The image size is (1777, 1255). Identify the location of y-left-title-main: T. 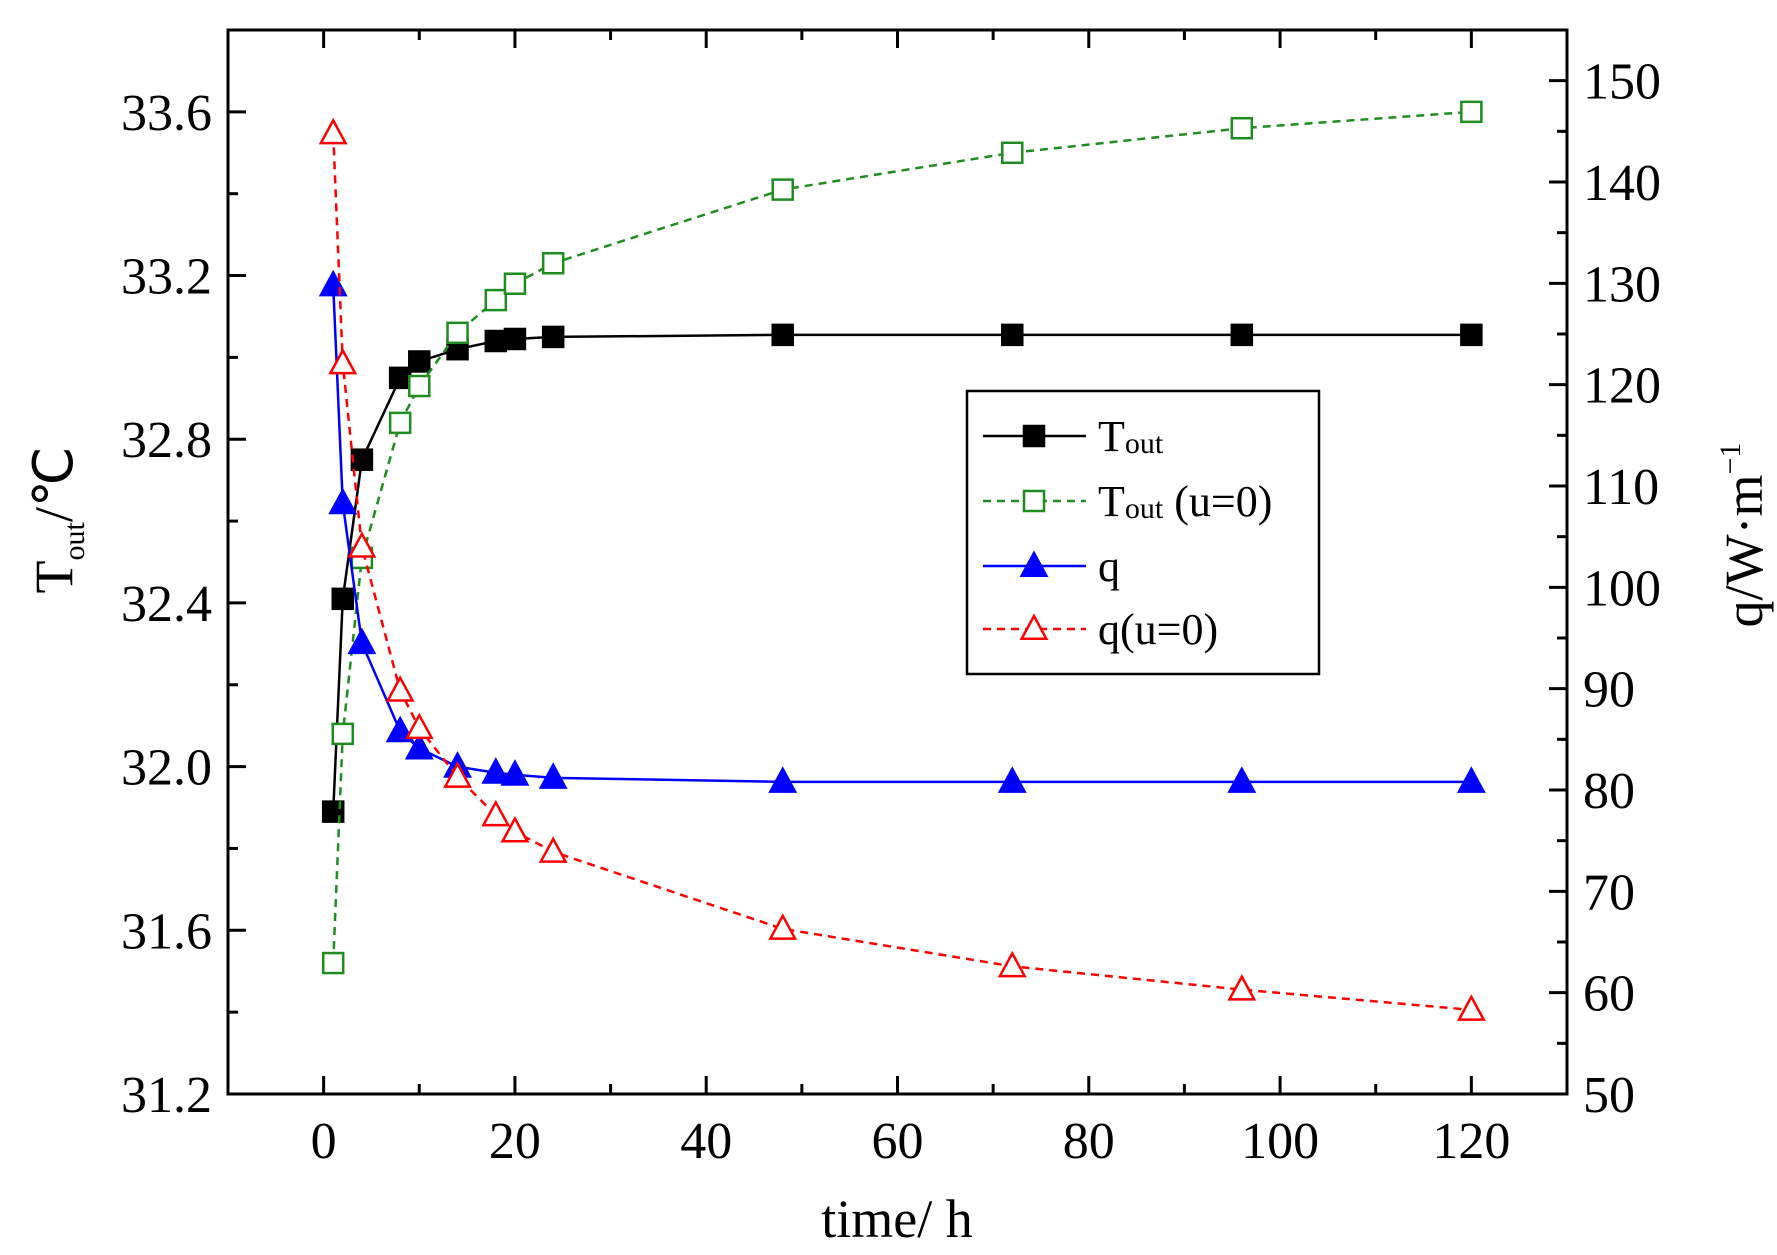
(54, 577).